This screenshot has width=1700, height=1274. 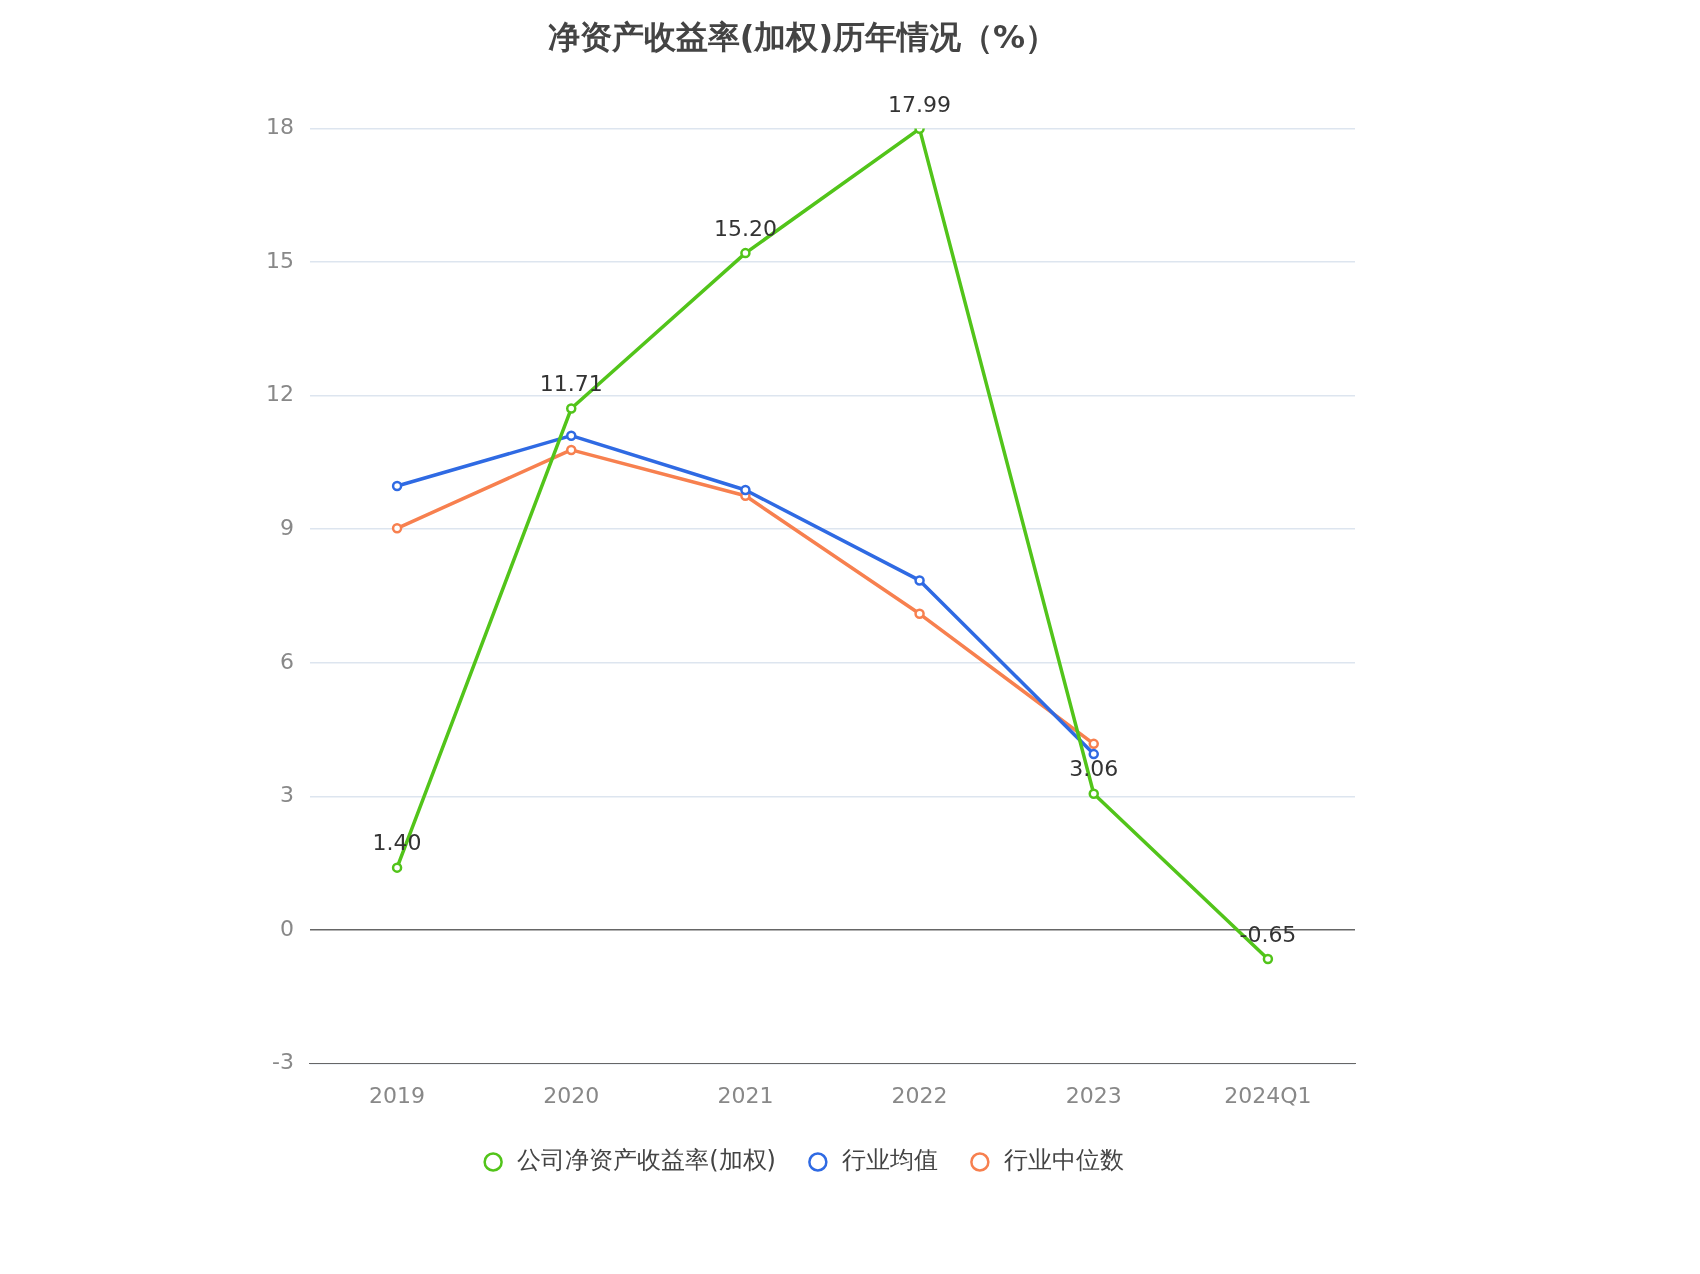 What do you see at coordinates (1063, 1160) in the screenshot?
I see `legend-label: 行业中位数` at bounding box center [1063, 1160].